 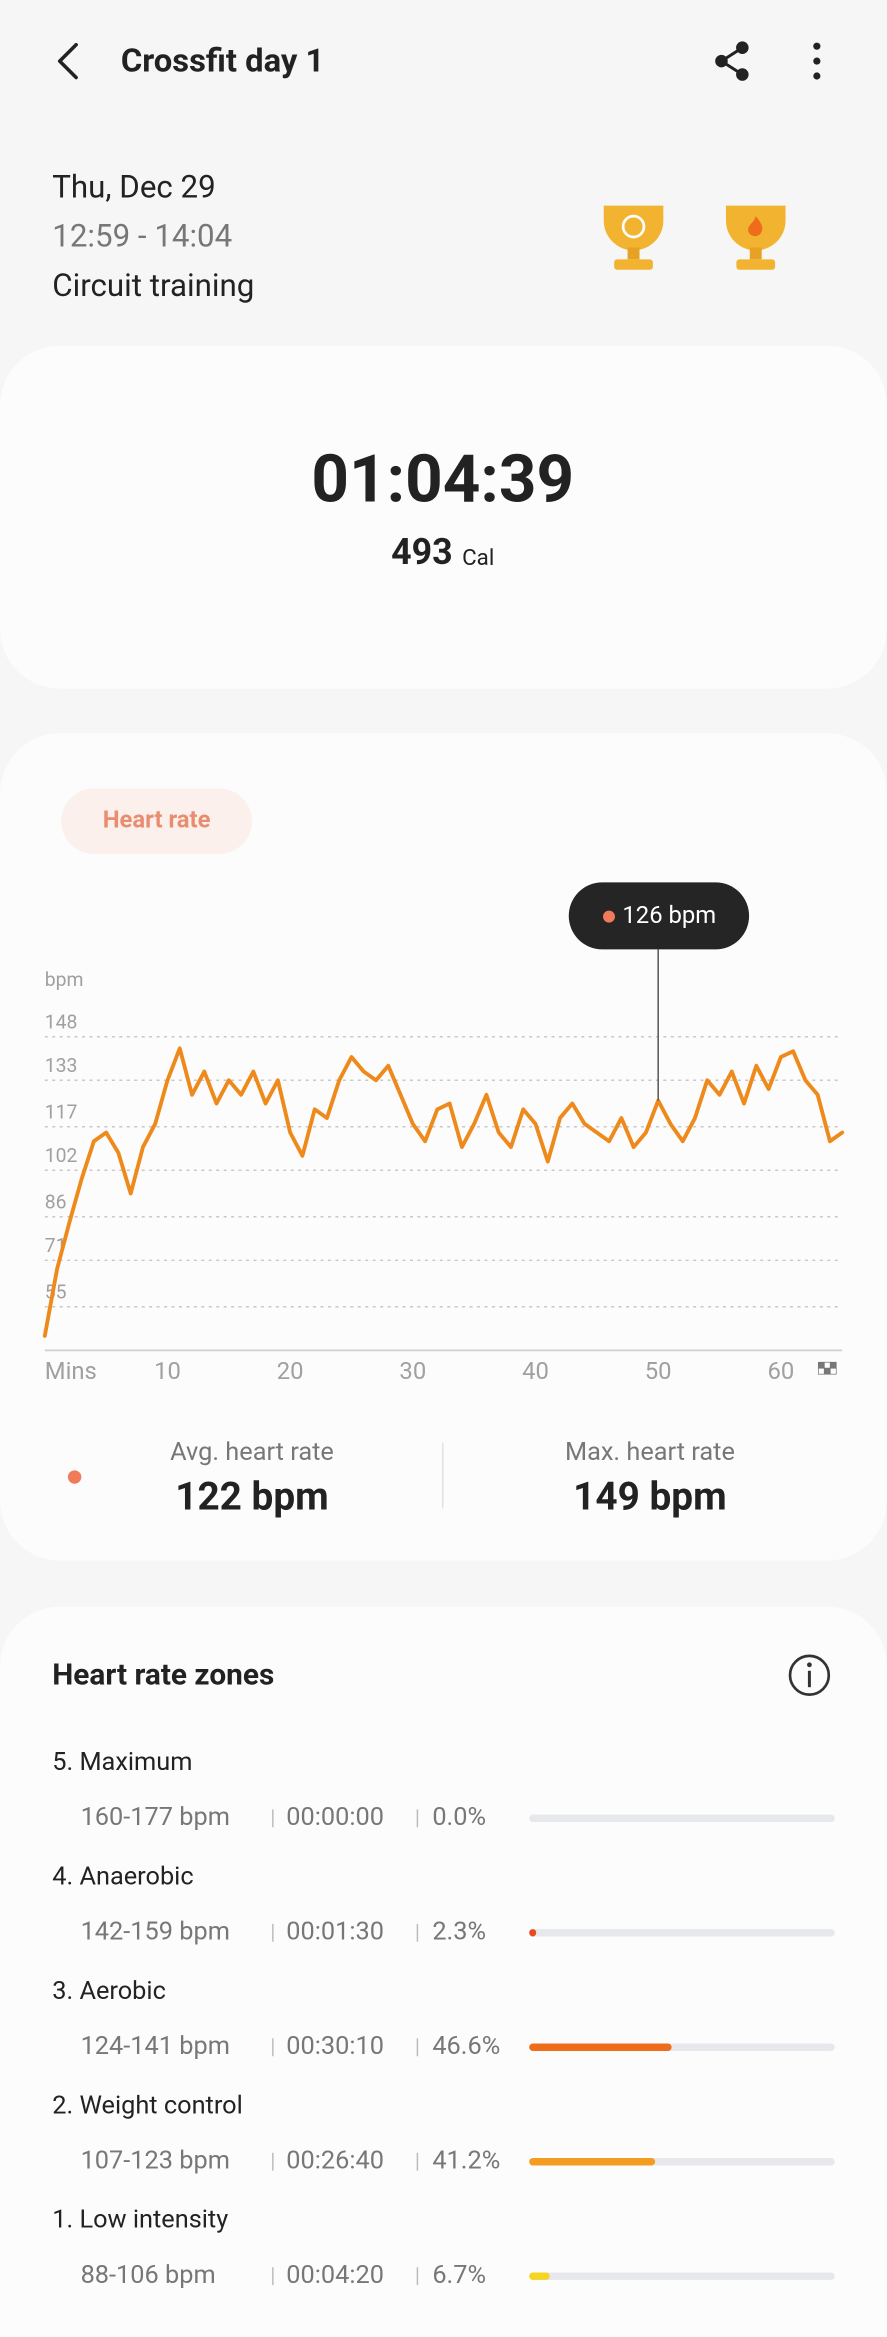 What do you see at coordinates (122, 1876) in the screenshot?
I see `zone-name: 4. Anaerobic` at bounding box center [122, 1876].